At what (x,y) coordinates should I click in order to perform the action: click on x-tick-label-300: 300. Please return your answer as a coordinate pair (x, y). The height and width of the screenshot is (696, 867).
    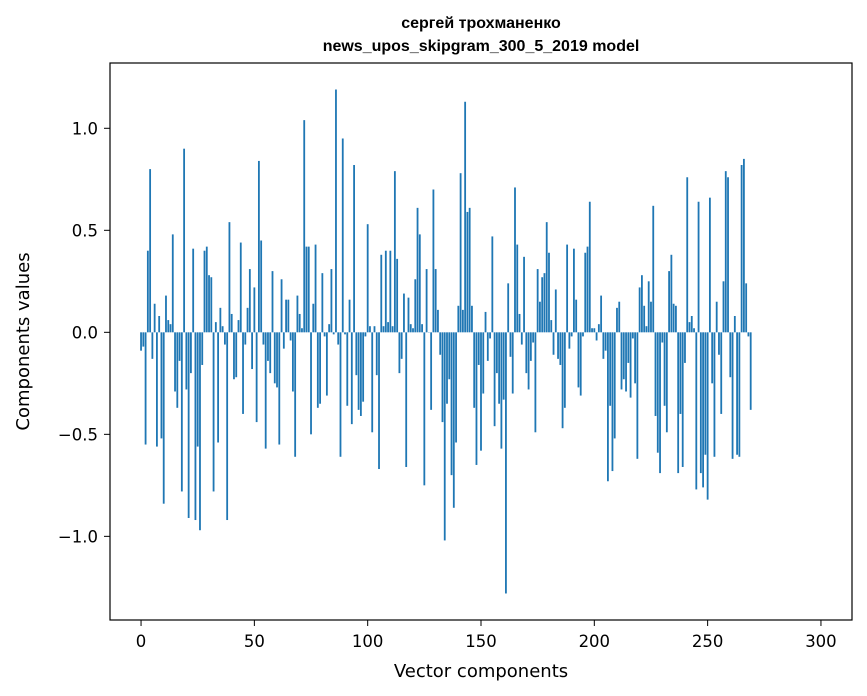
    Looking at the image, I should click on (821, 641).